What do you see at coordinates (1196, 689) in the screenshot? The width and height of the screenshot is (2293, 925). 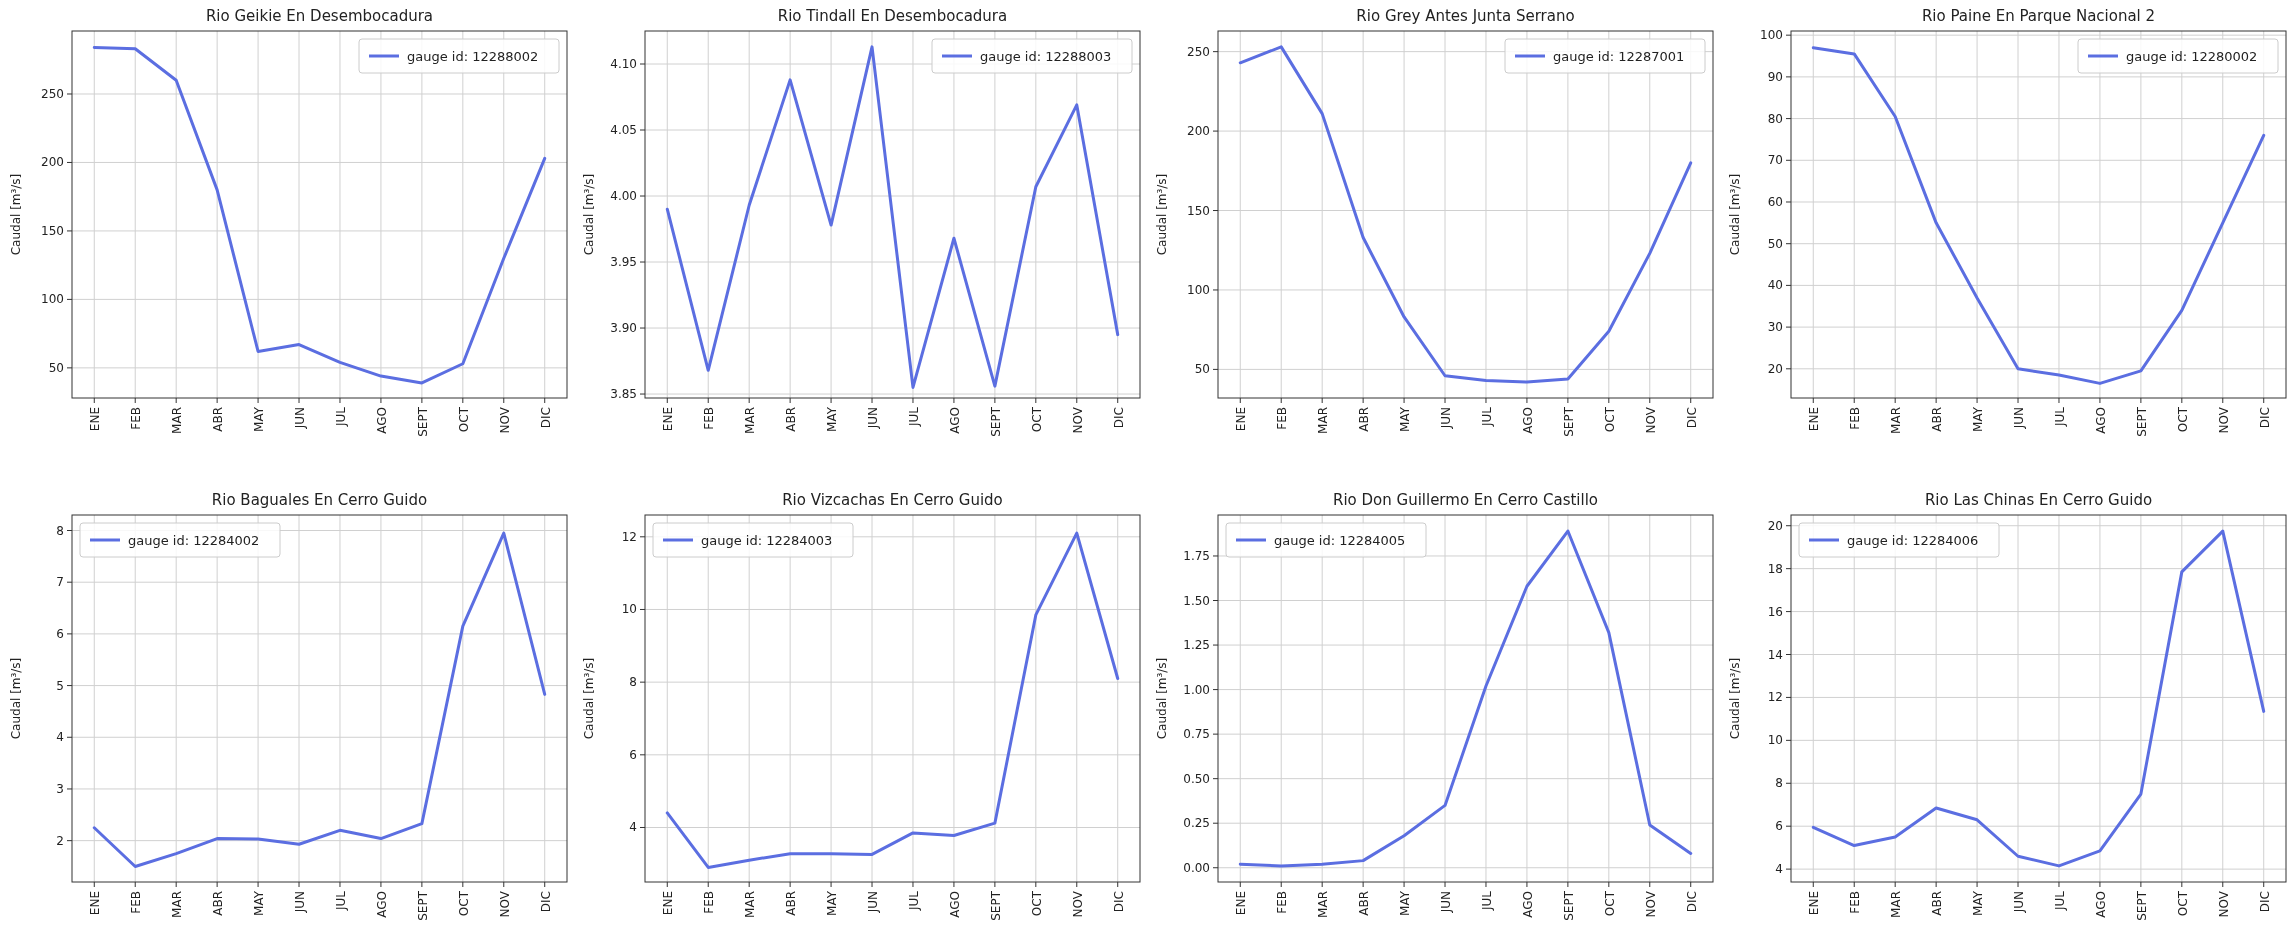 I see `y-tick-label: 1.00` at bounding box center [1196, 689].